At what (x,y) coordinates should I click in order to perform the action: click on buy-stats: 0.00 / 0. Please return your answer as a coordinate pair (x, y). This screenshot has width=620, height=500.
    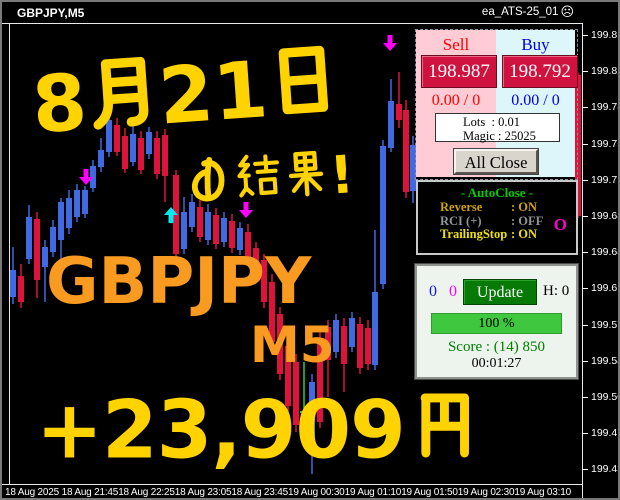
    Looking at the image, I should click on (535, 100).